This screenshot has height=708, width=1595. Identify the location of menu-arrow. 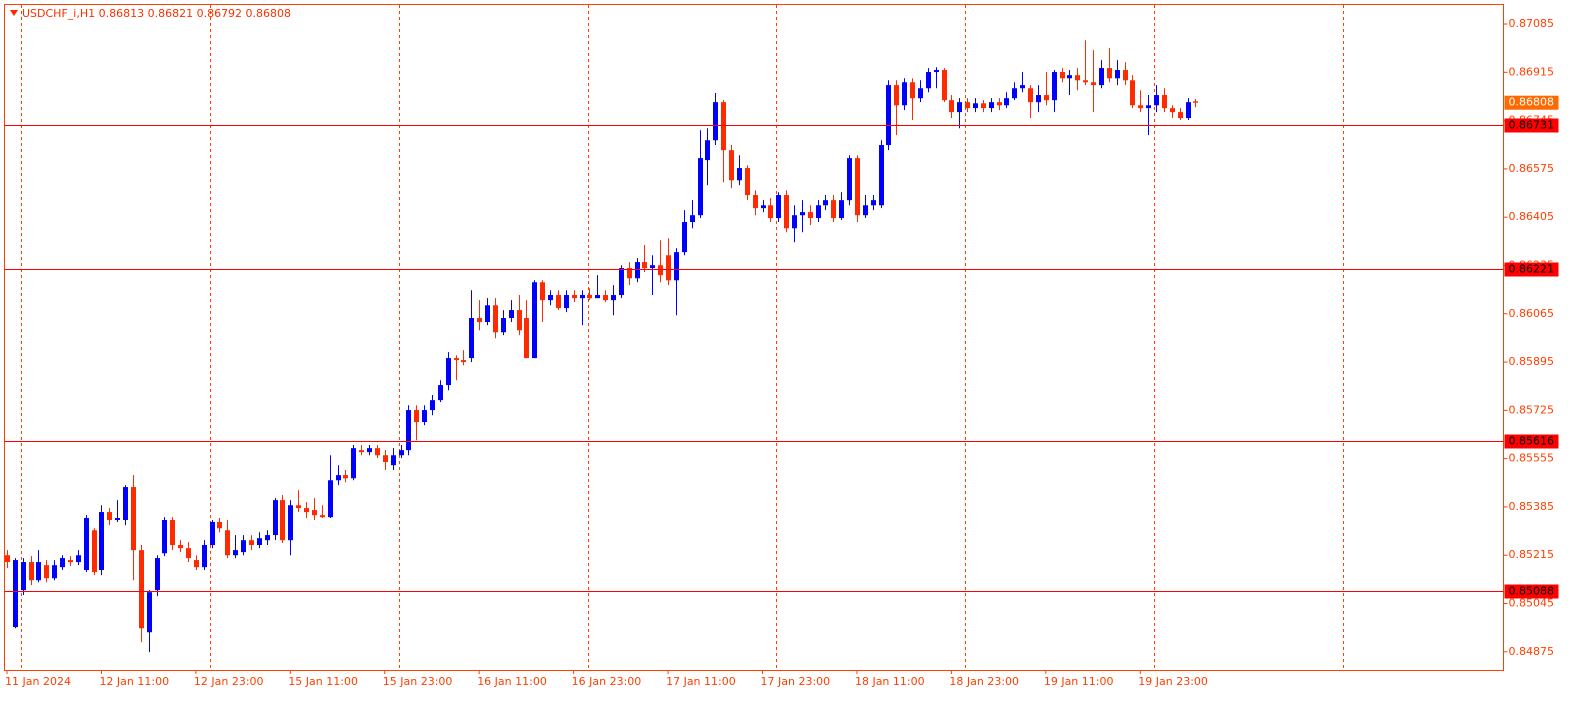
(14, 13).